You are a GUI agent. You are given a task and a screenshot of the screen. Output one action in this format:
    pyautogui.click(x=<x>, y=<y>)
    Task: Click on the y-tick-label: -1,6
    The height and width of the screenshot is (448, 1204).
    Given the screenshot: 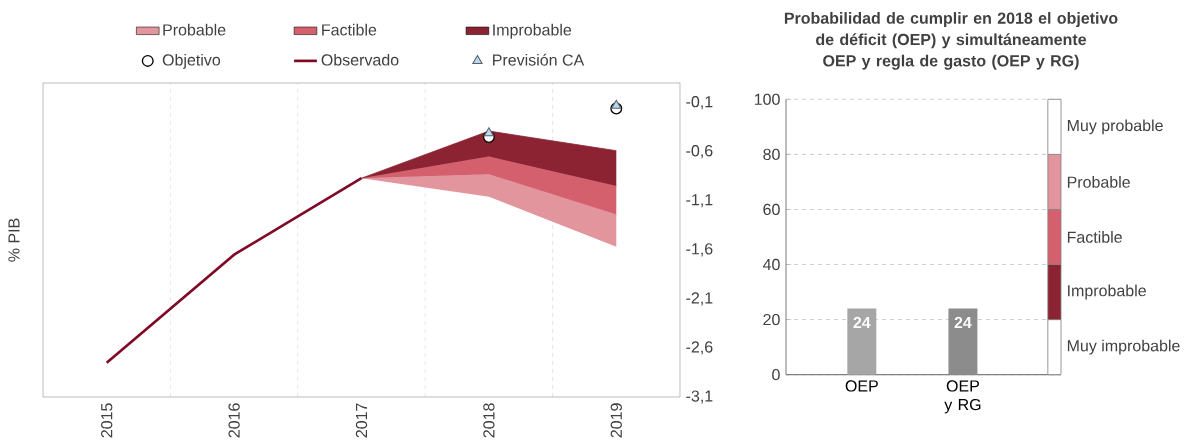 What is the action you would take?
    pyautogui.click(x=699, y=250)
    